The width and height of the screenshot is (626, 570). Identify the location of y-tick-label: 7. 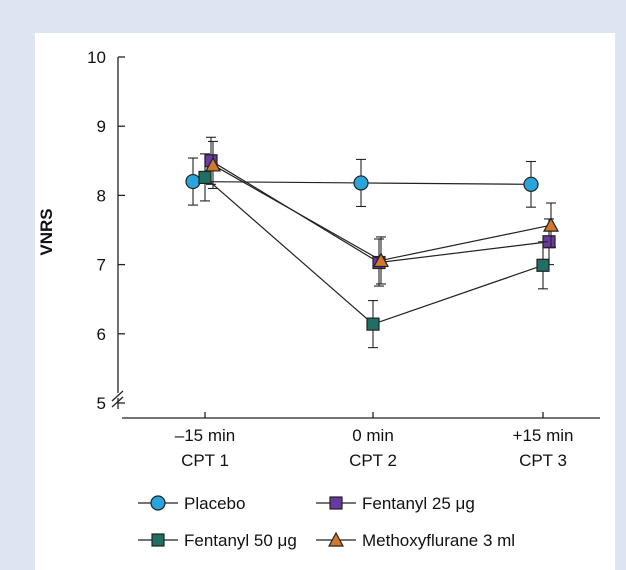
(101, 265).